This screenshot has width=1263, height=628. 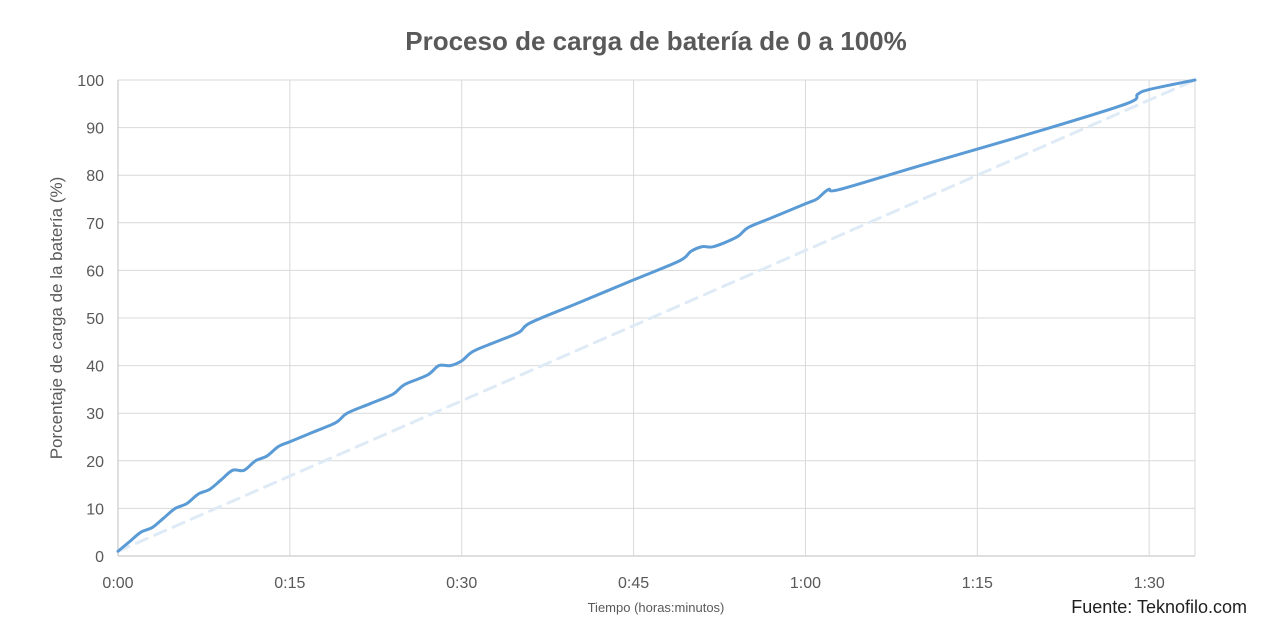 What do you see at coordinates (95, 271) in the screenshot?
I see `y-tick-label: 60` at bounding box center [95, 271].